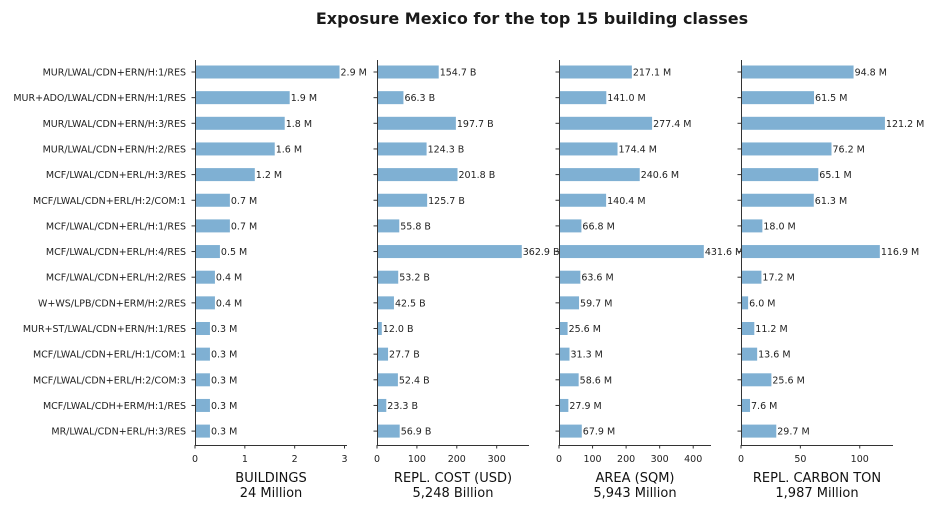 The image size is (936, 510). I want to click on x-tick-label: 1, so click(245, 459).